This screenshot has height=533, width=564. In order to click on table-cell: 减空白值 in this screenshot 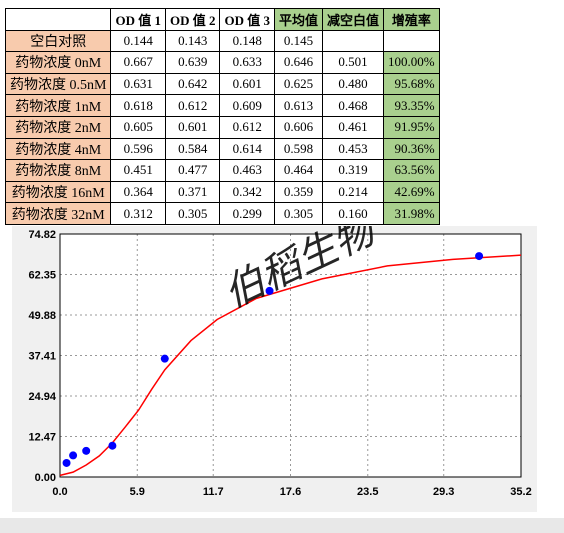, I will do `click(353, 19)`.